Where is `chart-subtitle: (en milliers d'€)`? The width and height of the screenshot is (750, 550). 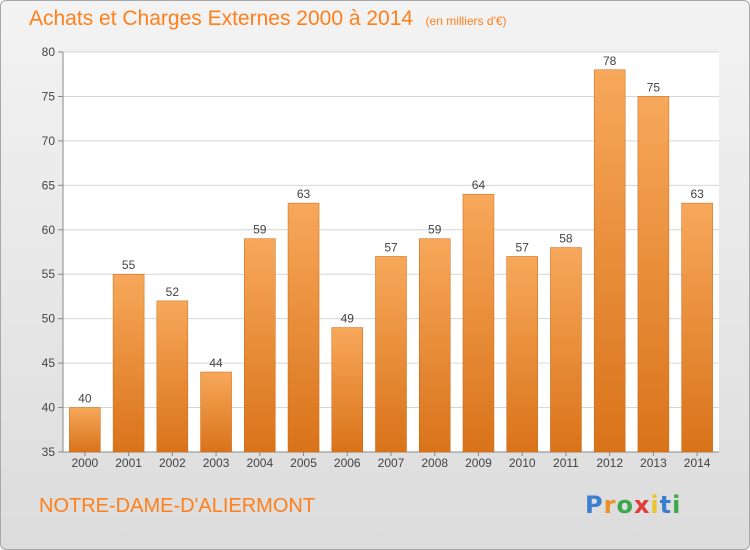 chart-subtitle: (en milliers d'€) is located at coordinates (466, 21).